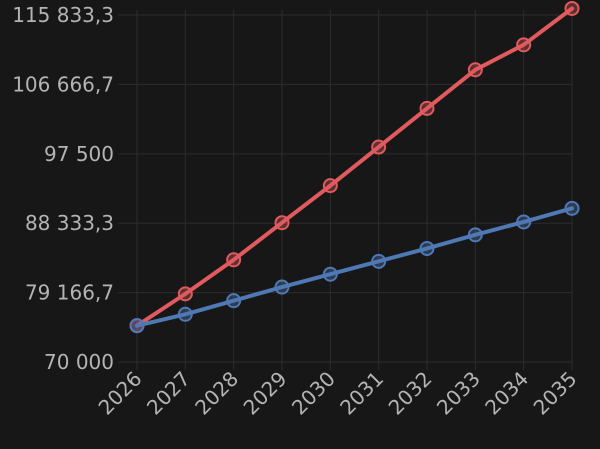  What do you see at coordinates (63, 15) in the screenshot?
I see `y-tick-label: 115 833,3` at bounding box center [63, 15].